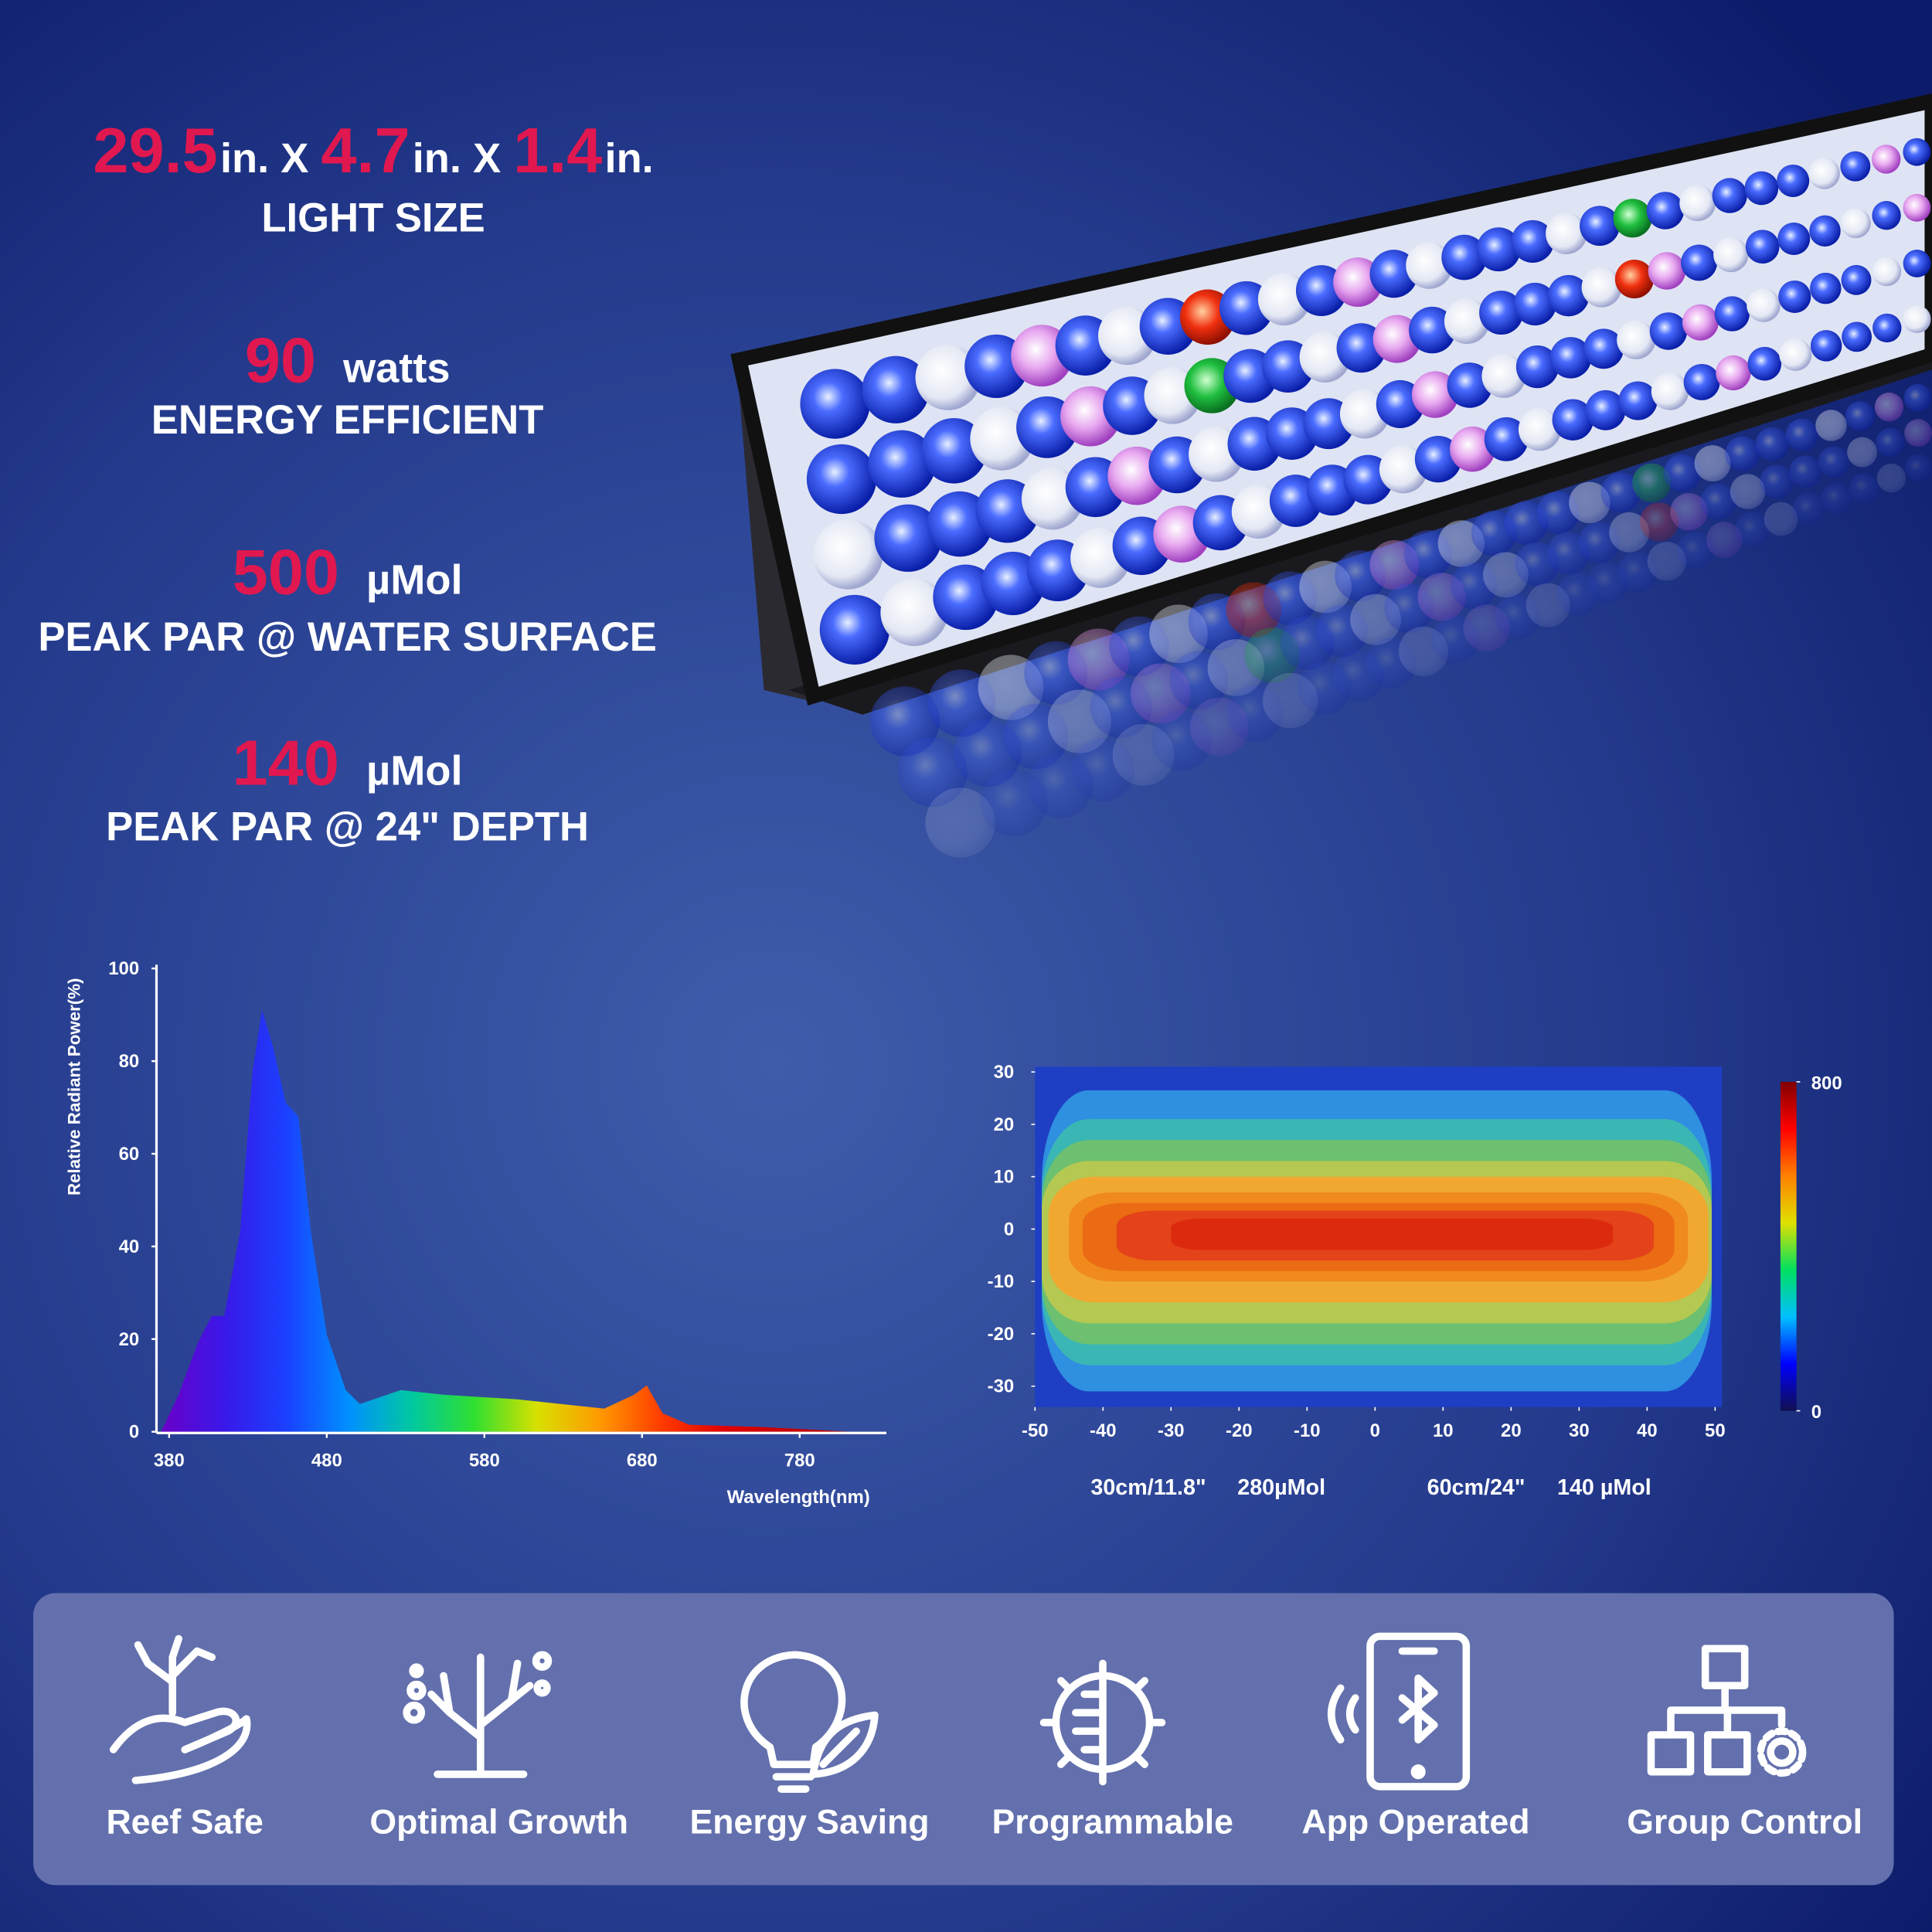 The width and height of the screenshot is (1932, 1932). I want to click on spec-unit: watts, so click(396, 368).